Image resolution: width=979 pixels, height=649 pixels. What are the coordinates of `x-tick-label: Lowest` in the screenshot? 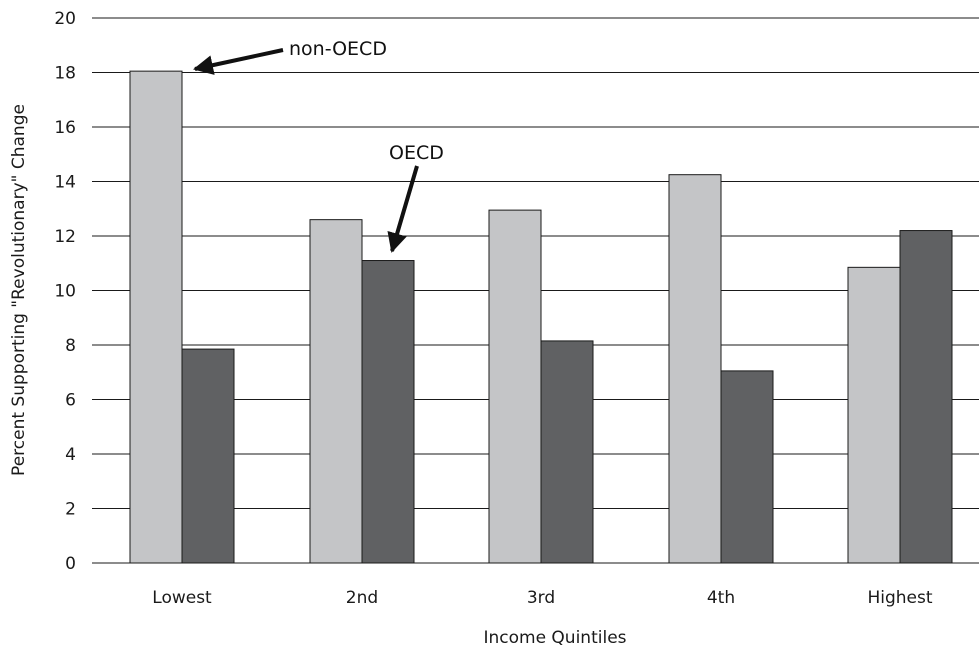 It's located at (182, 598).